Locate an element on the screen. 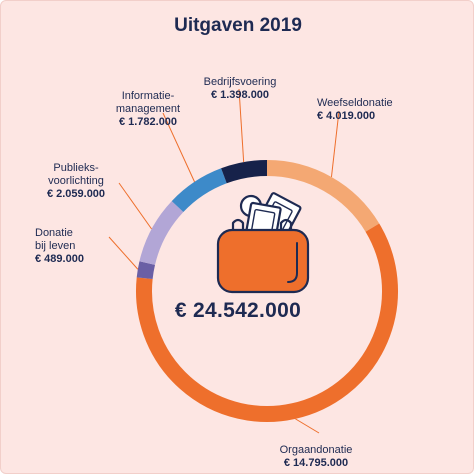 This screenshot has width=474, height=474. label-orgaandonatie: Orgaandonatie € 14.795.000 is located at coordinates (316, 452).